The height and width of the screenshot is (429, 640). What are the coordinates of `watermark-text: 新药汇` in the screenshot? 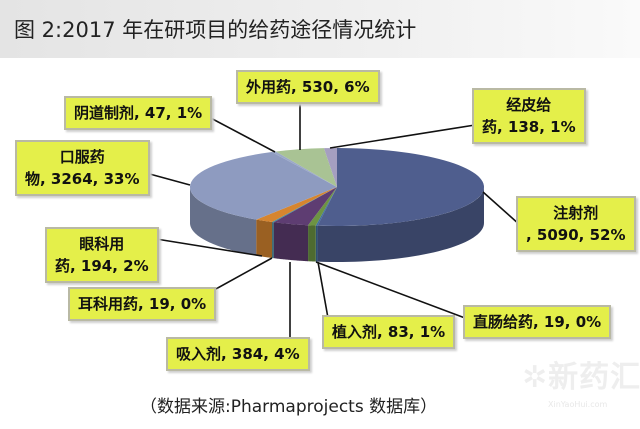 It's located at (594, 377).